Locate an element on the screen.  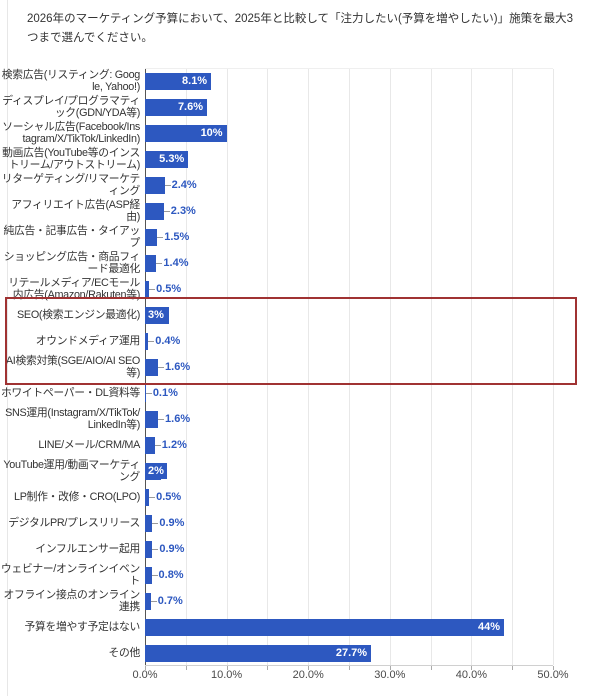
bar: 44% is located at coordinates (325, 627).